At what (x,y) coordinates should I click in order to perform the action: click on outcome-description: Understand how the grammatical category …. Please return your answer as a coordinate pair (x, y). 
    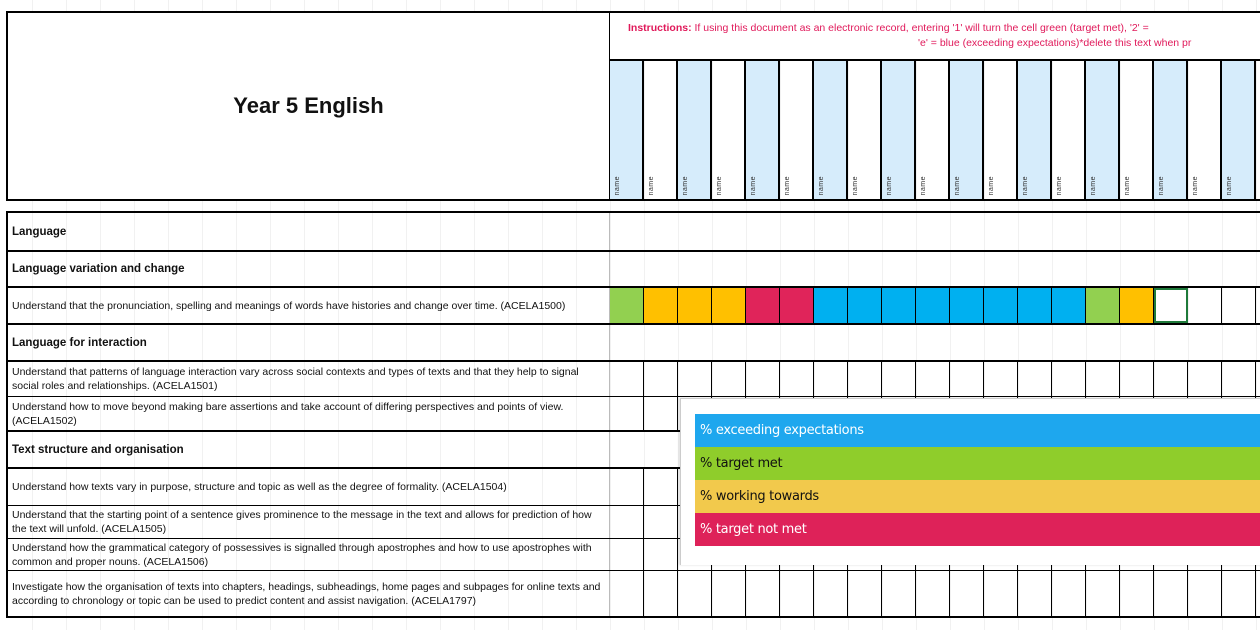
    Looking at the image, I should click on (308, 554).